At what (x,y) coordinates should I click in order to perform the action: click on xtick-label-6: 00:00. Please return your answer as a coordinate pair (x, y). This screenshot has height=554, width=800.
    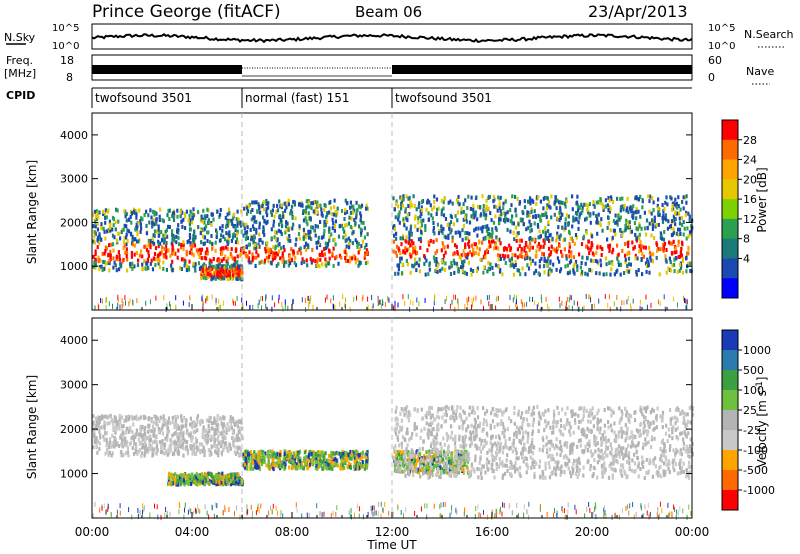
    Looking at the image, I should click on (692, 532).